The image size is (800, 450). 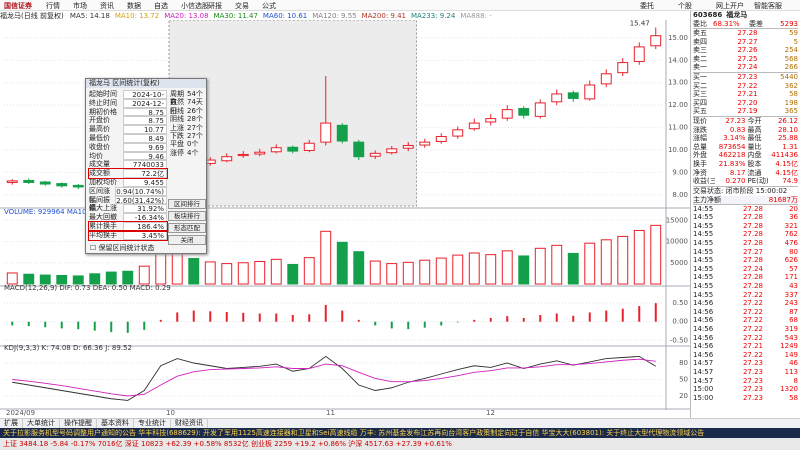 I want to click on tick-time: 14:57, so click(x=703, y=380).